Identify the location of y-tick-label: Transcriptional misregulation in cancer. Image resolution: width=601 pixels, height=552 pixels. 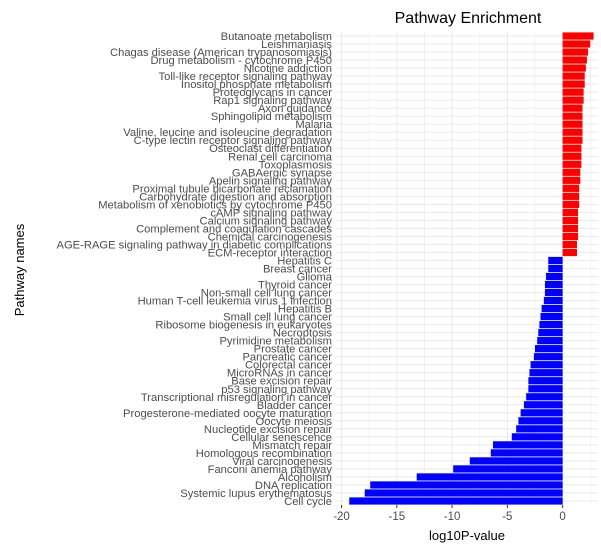
(236, 398).